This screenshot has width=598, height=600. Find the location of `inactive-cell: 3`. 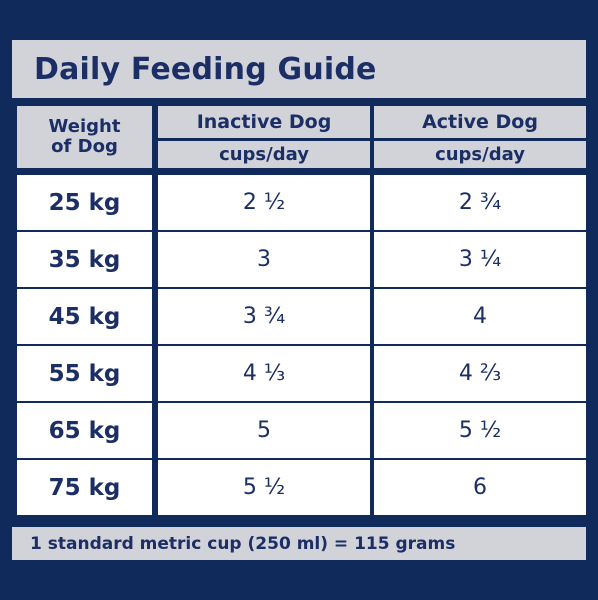

inactive-cell: 3 is located at coordinates (264, 259).